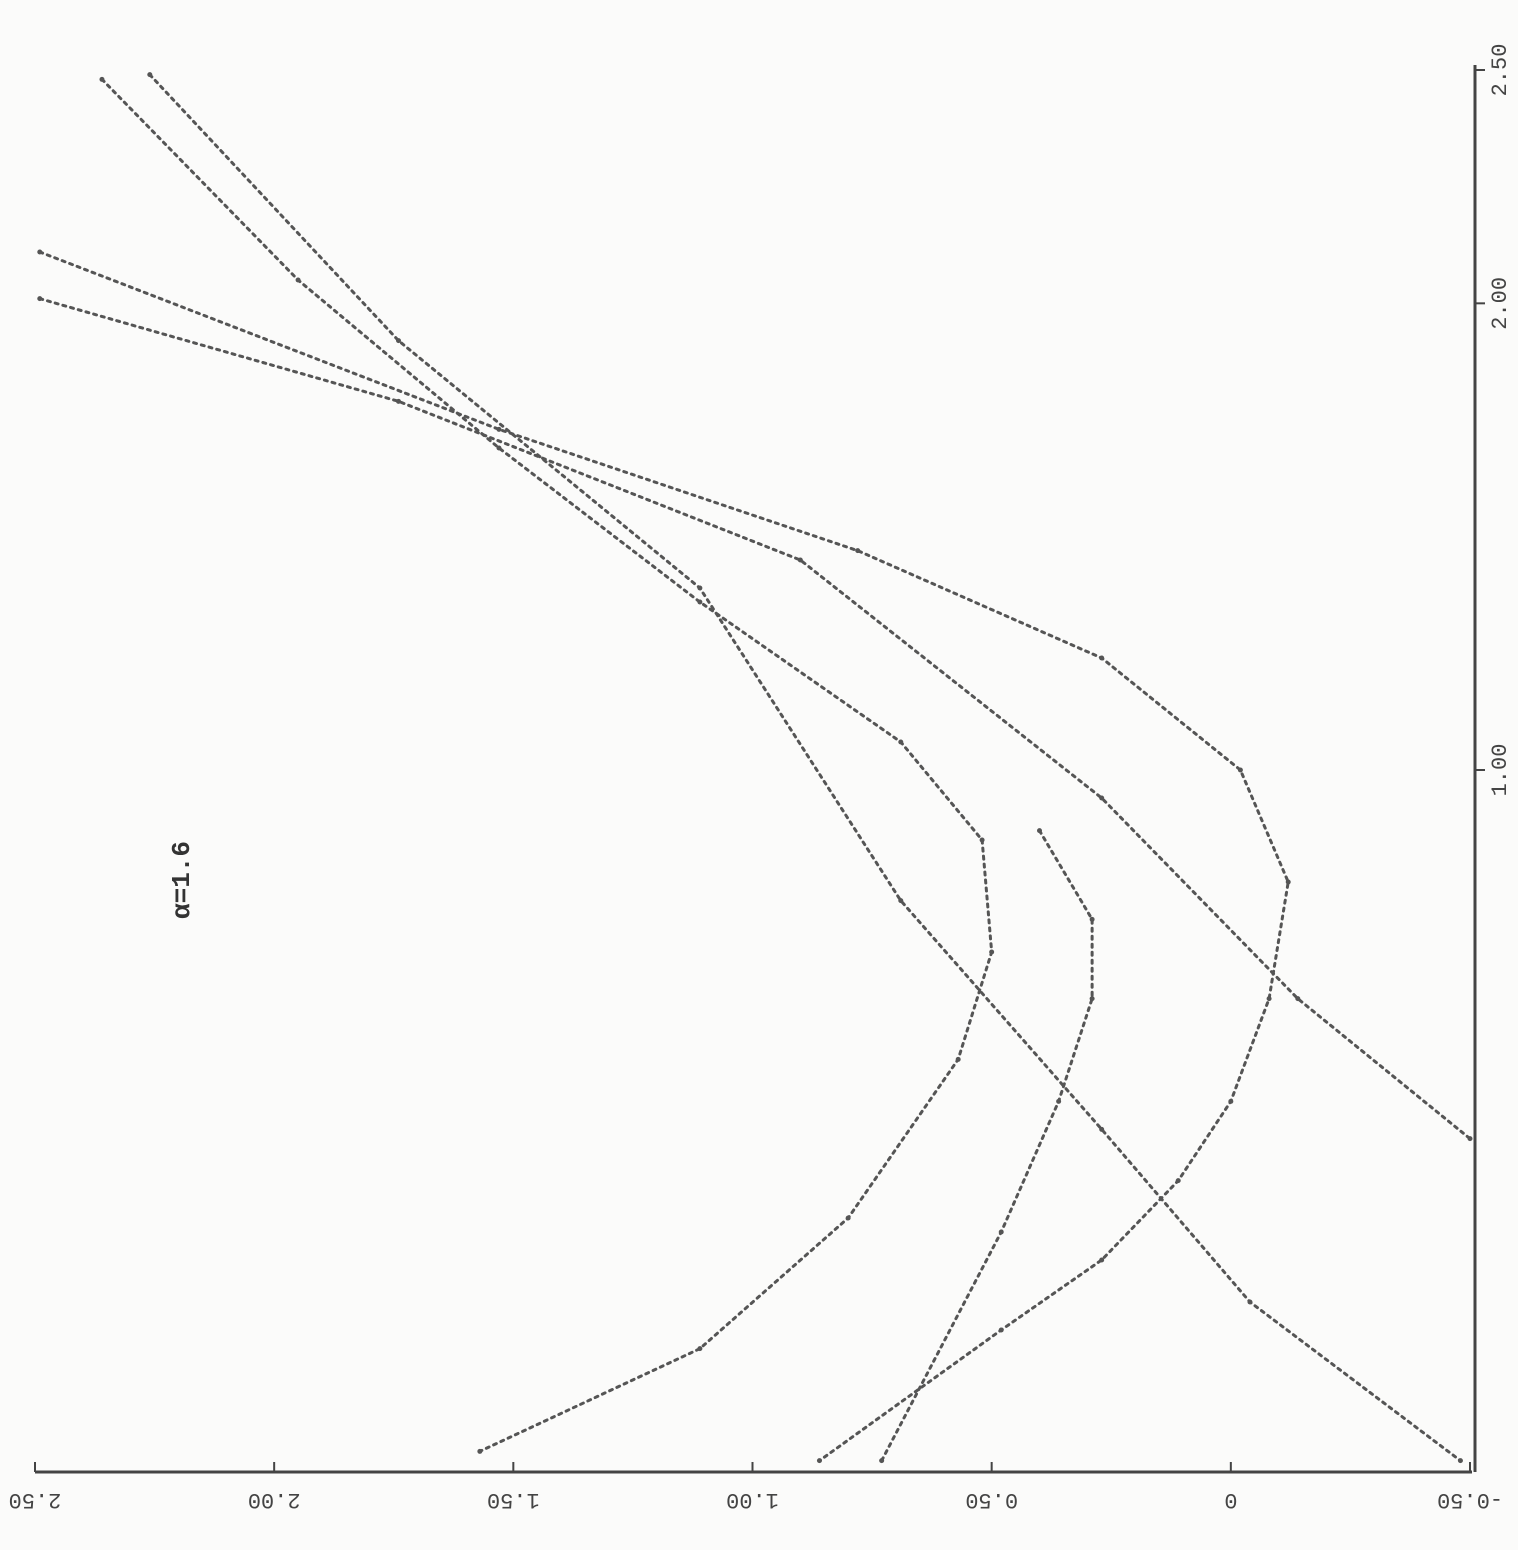 The width and height of the screenshot is (1518, 1550). Describe the element at coordinates (1230, 1499) in the screenshot. I see `x-tick-label: 0` at that location.